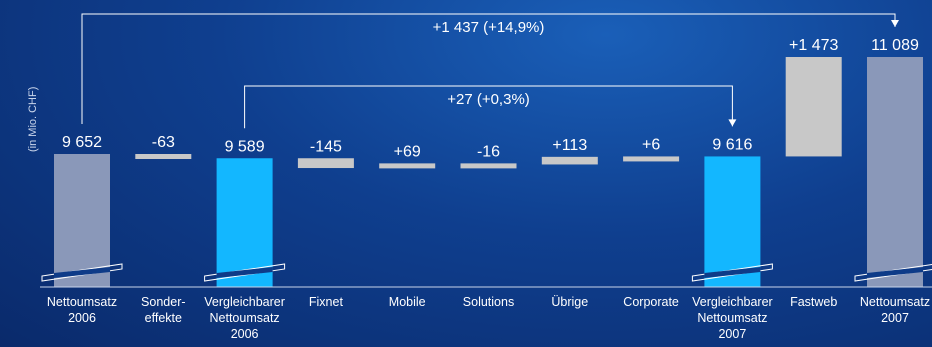 This screenshot has width=932, height=347. Describe the element at coordinates (326, 302) in the screenshot. I see `category-label-3: Fixnet` at that location.